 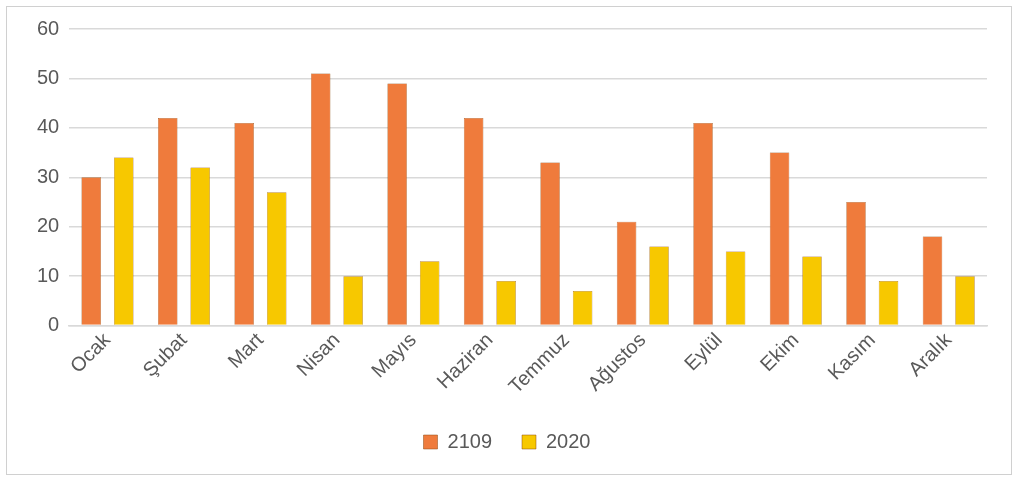 I want to click on y-tick-label: 40, so click(x=48, y=126).